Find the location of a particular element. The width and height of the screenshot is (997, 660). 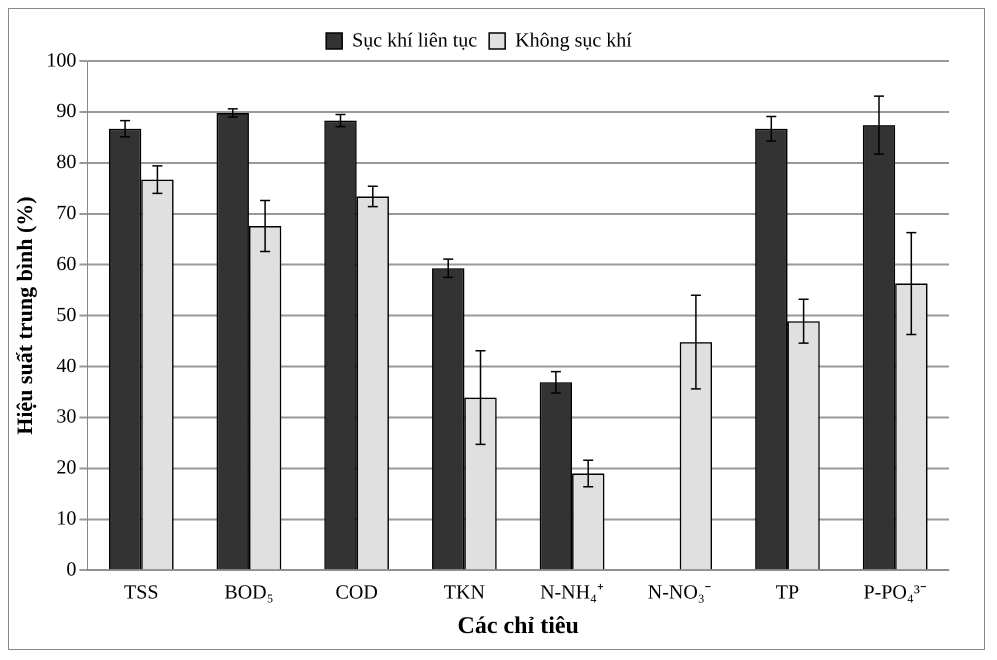

x-tick-label: BOD₅ is located at coordinates (249, 592).